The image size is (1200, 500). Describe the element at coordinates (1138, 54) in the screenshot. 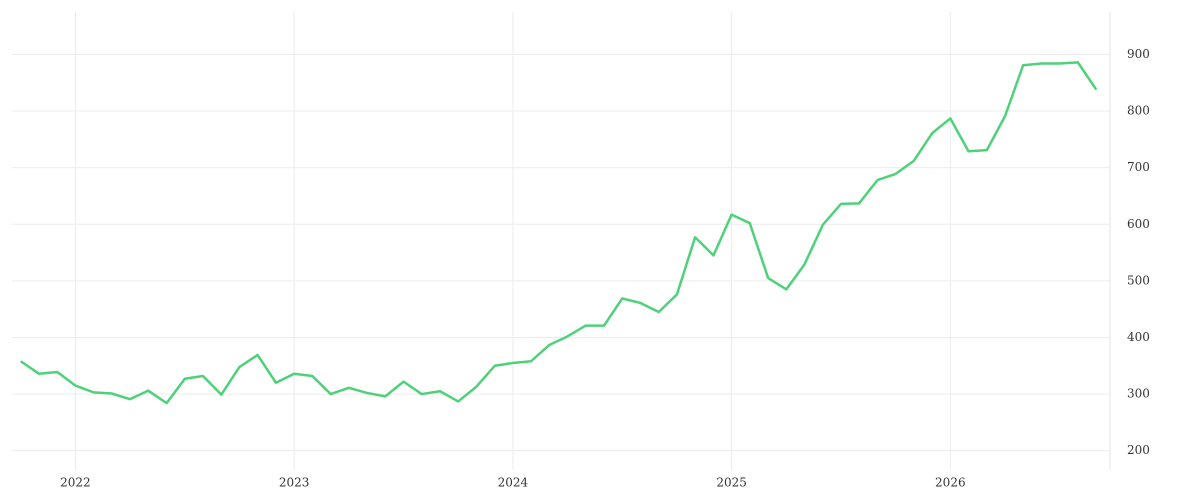

I see `y-tick-label: 900` at that location.